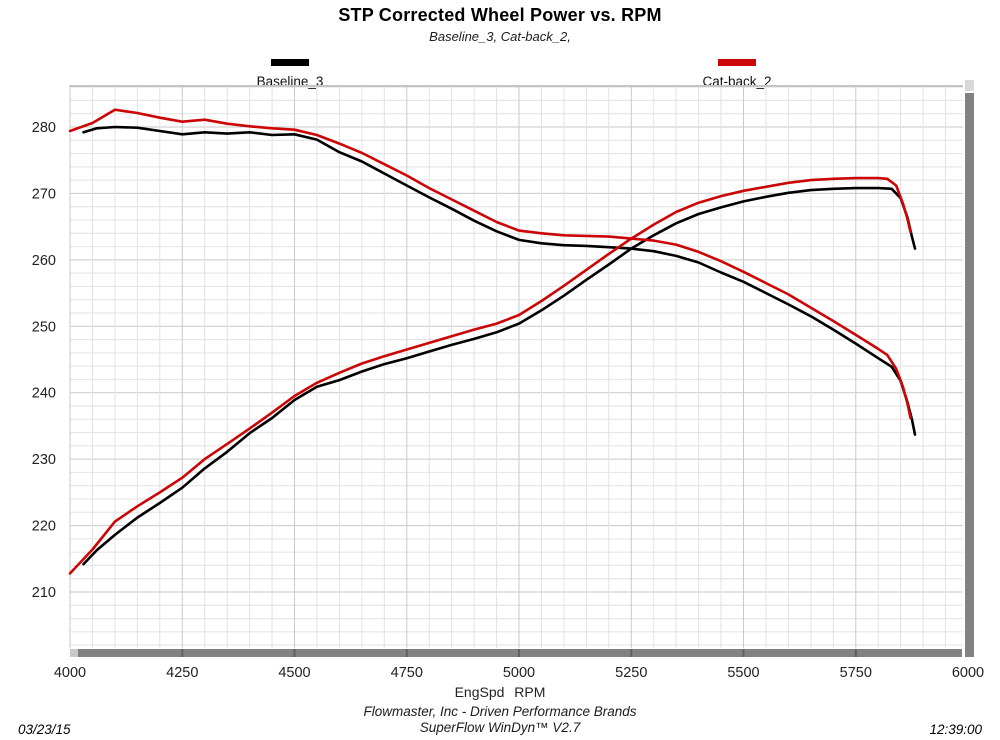 The height and width of the screenshot is (740, 1000). I want to click on y-tick-label: 240, so click(44, 394).